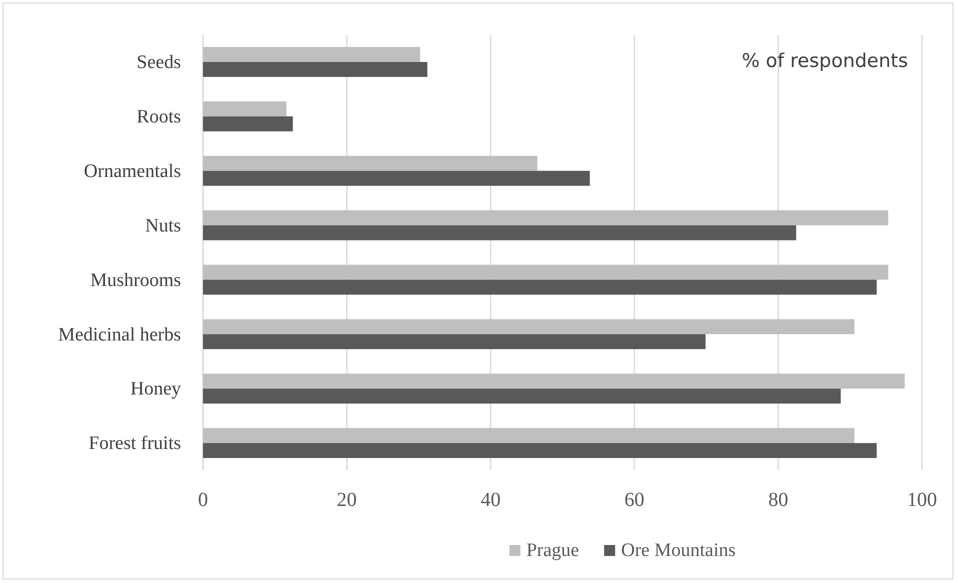 This screenshot has height=583, width=958. Describe the element at coordinates (156, 389) in the screenshot. I see `y-tick-label: Honey` at that location.